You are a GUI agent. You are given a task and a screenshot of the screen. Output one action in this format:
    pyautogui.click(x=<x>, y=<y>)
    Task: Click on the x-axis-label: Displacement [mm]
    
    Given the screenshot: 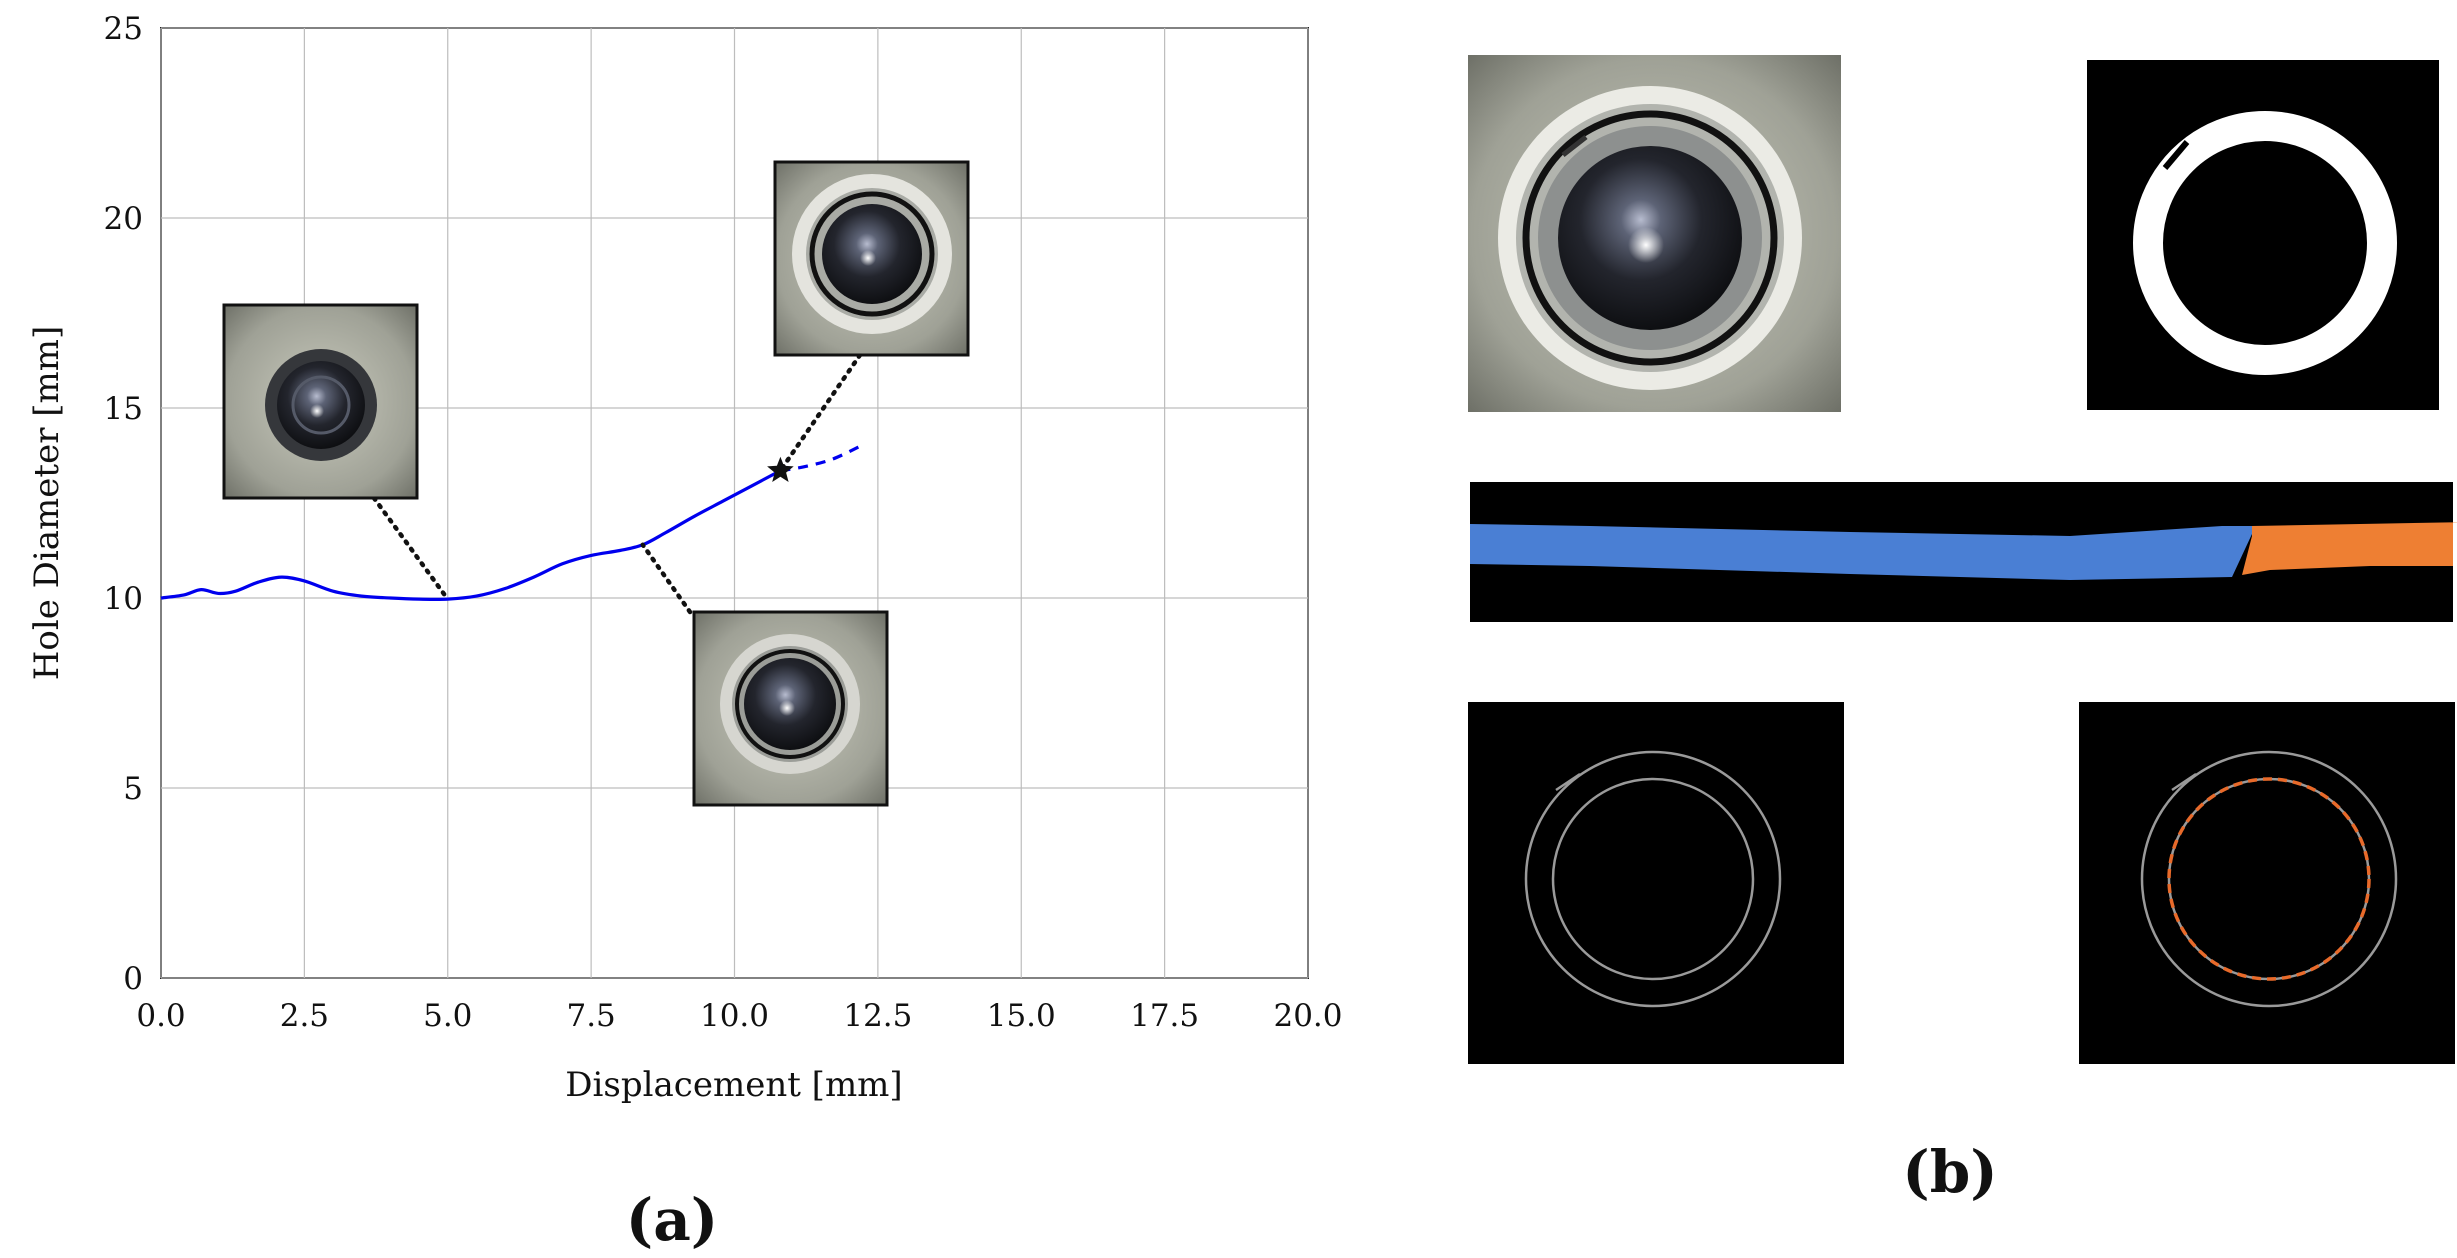 What is the action you would take?
    pyautogui.click(x=733, y=1085)
    